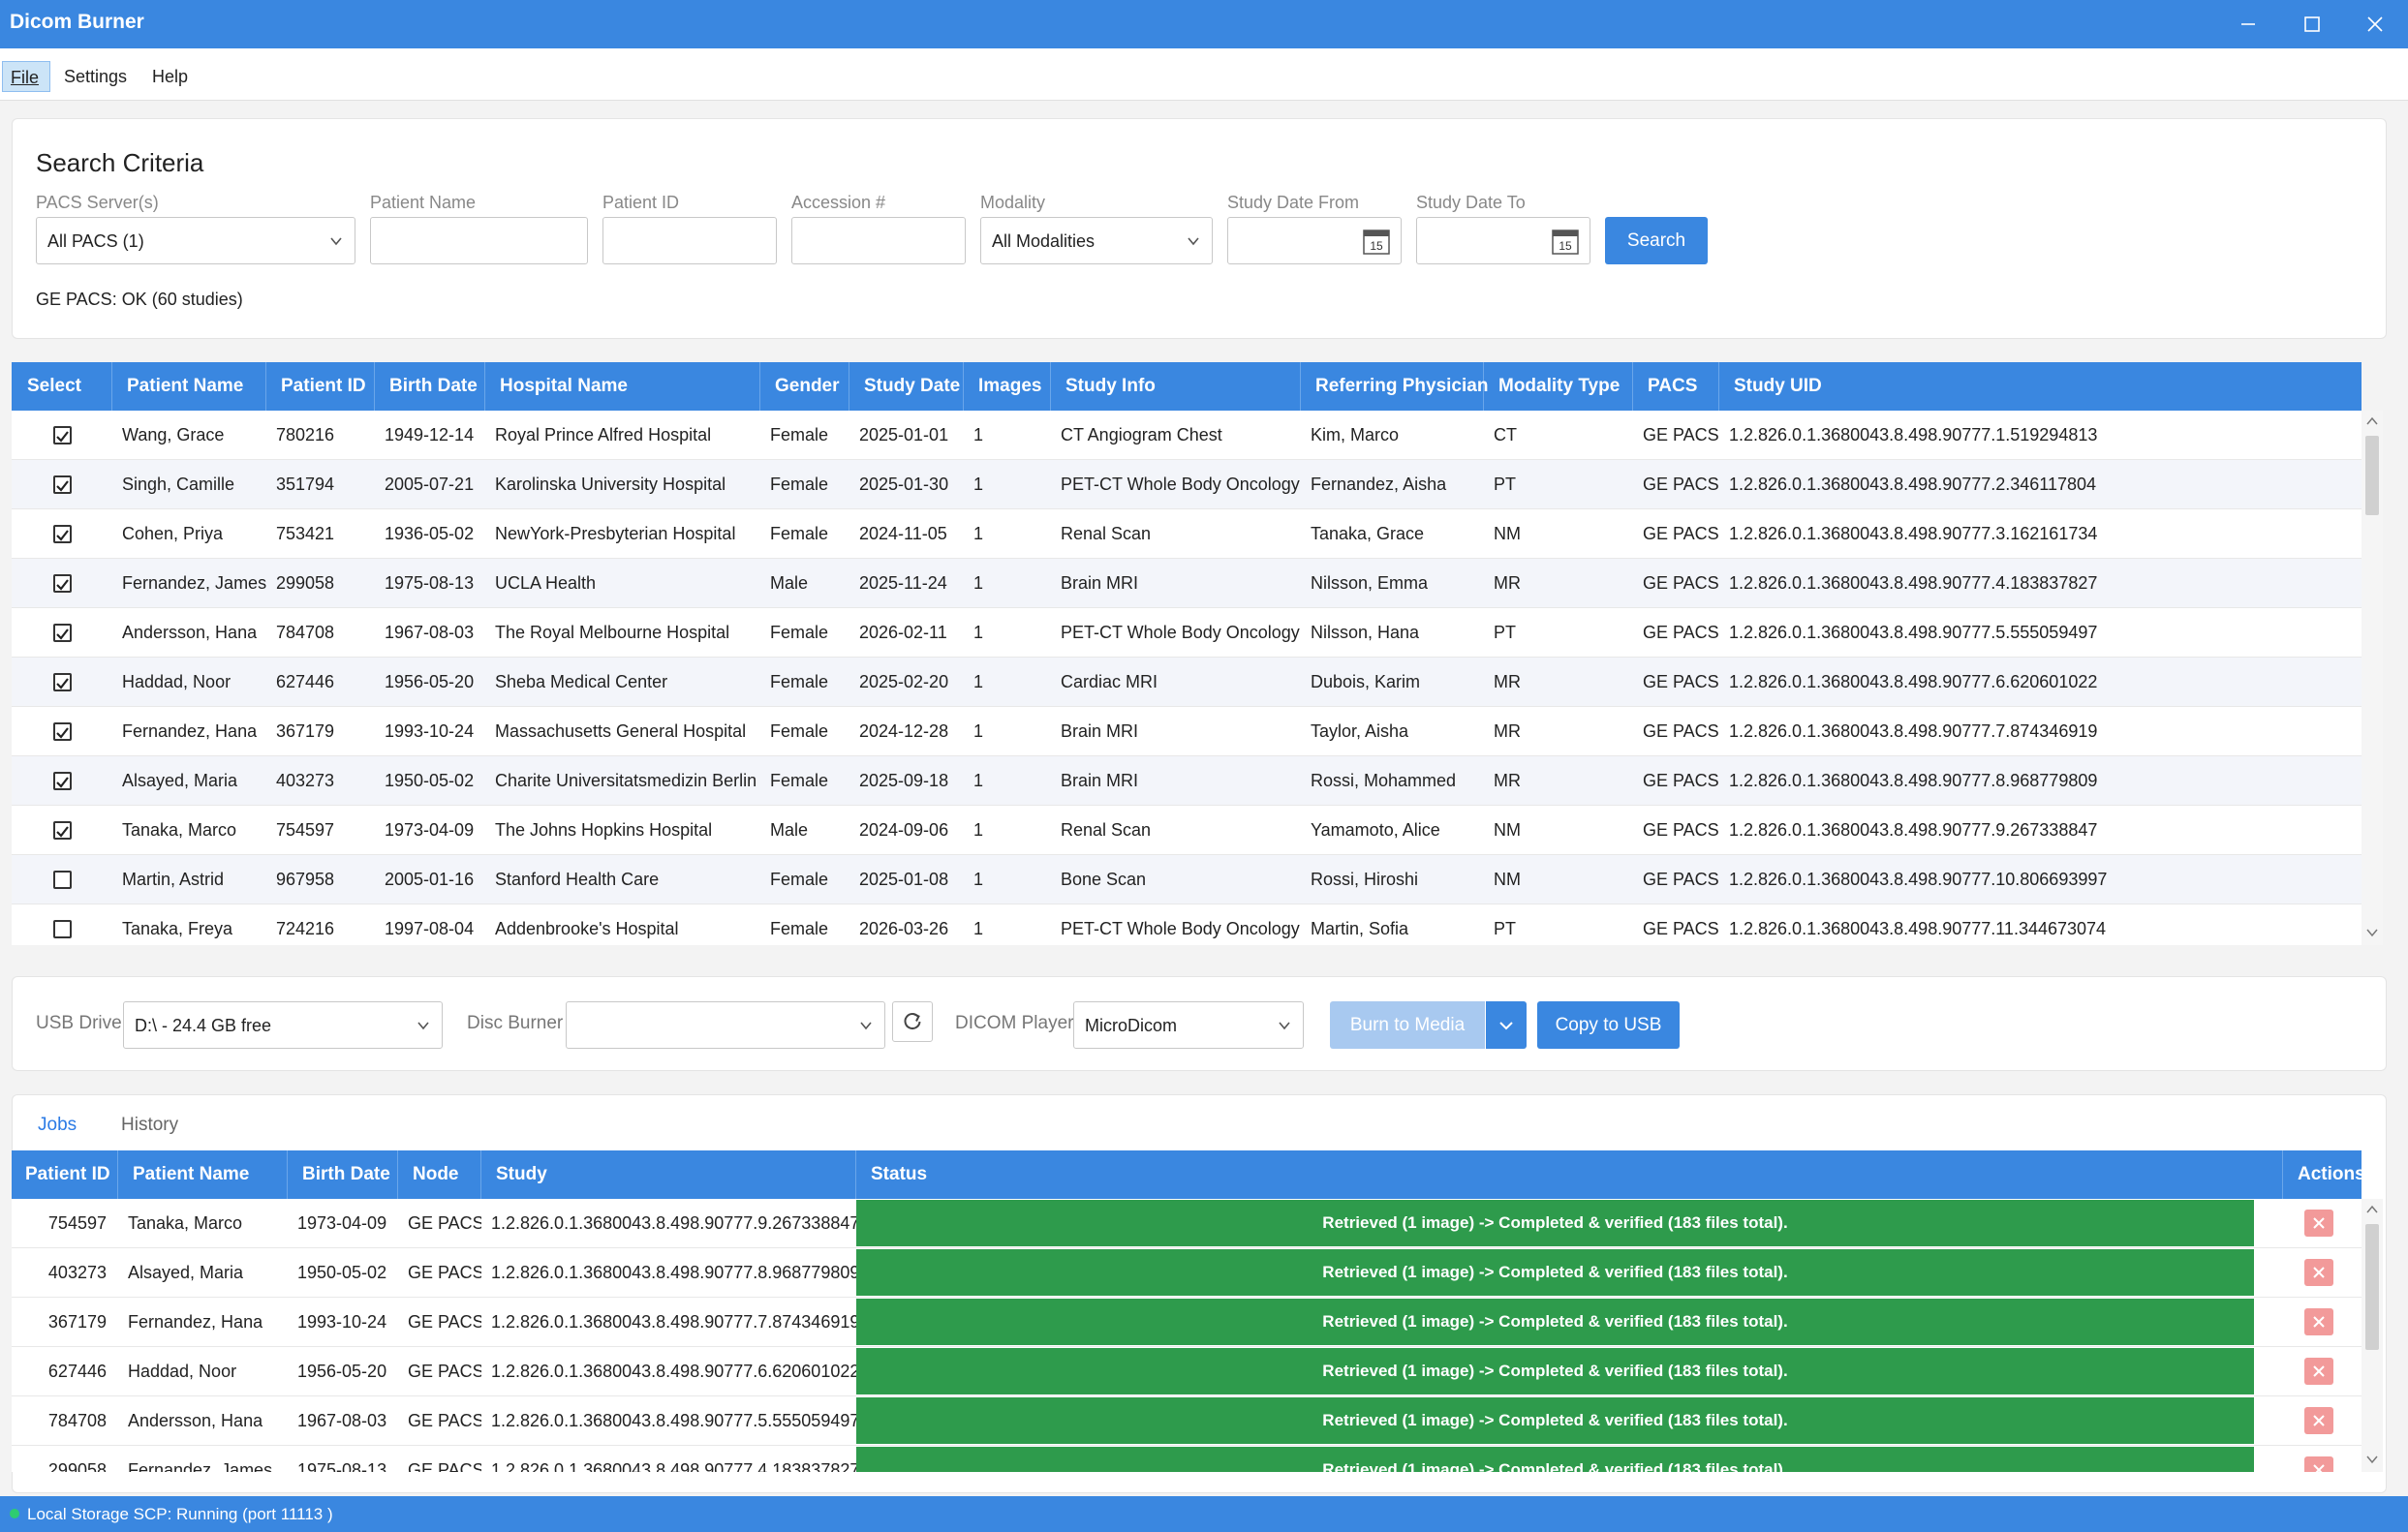 The height and width of the screenshot is (1532, 2408). Describe the element at coordinates (177, 681) in the screenshot. I see `patient-name-cell: Haddad, Noor` at that location.